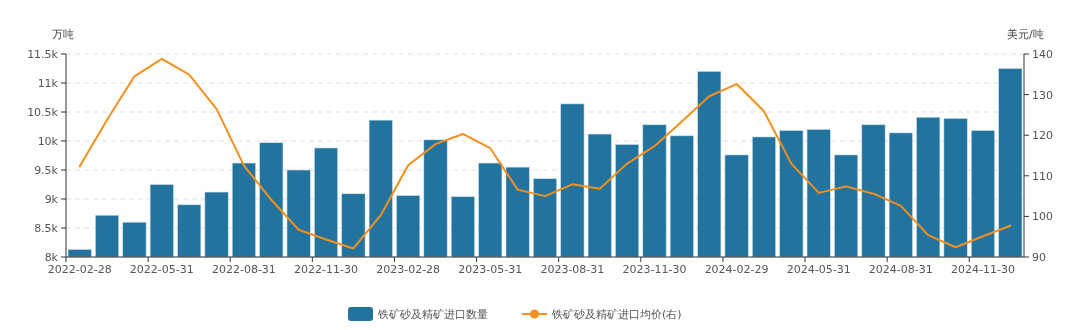 The height and width of the screenshot is (330, 1080). I want to click on x-tick-label: 2022-08-31, so click(243, 269).